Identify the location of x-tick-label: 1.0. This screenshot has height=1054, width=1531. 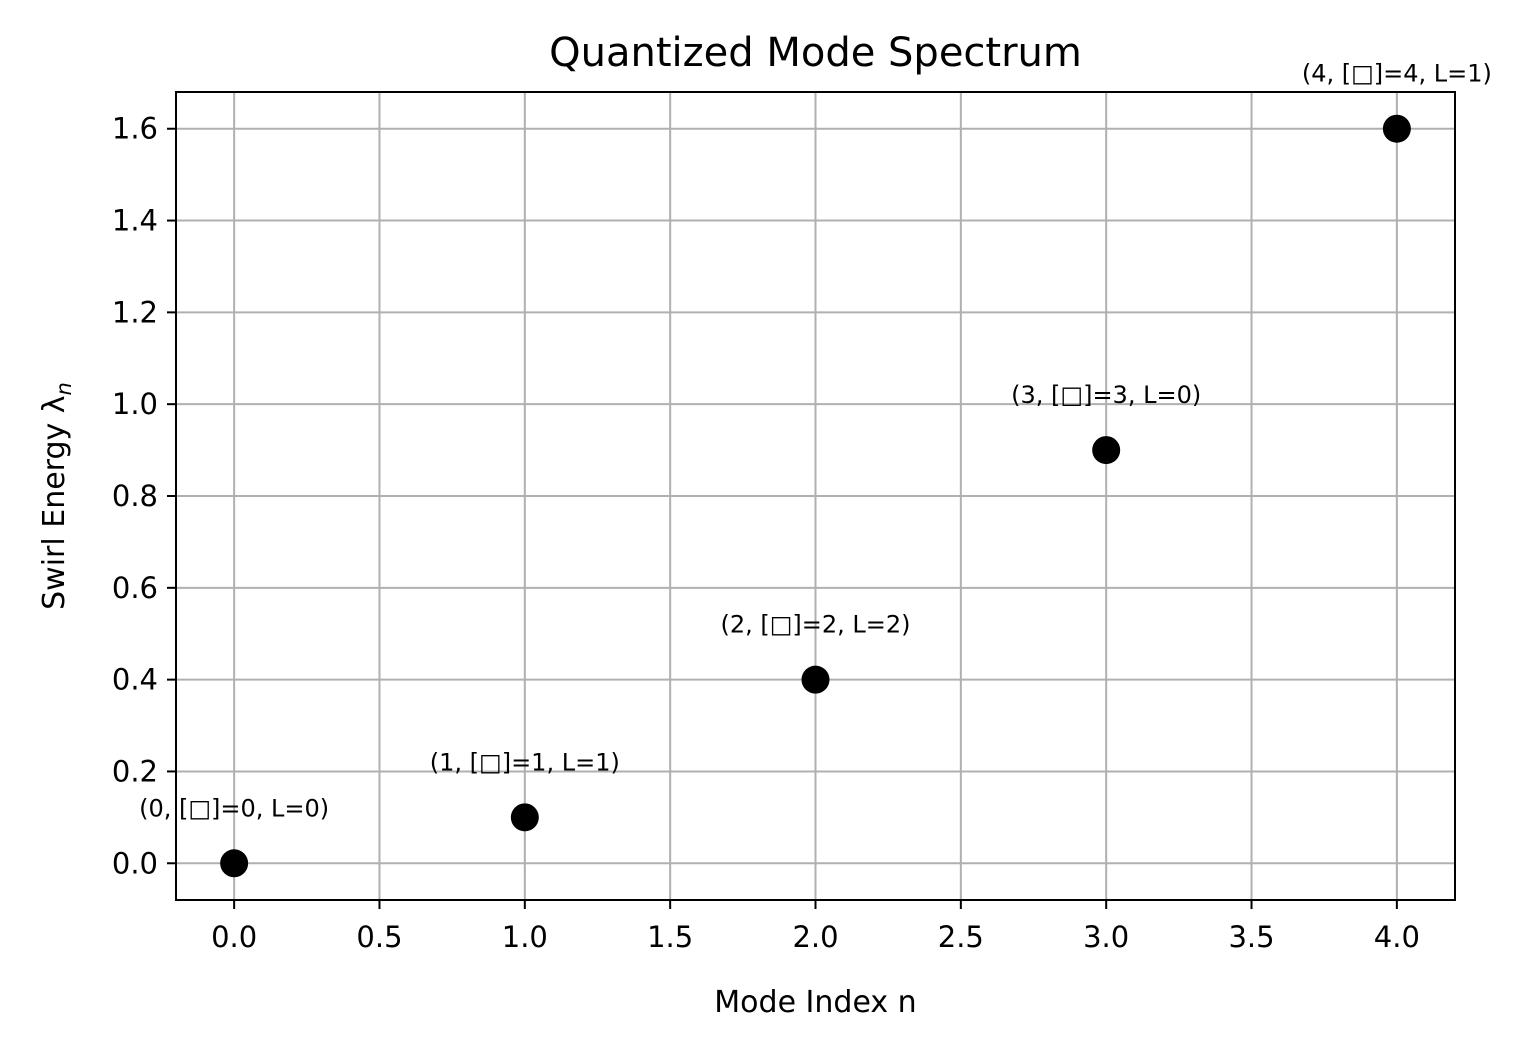
(525, 937).